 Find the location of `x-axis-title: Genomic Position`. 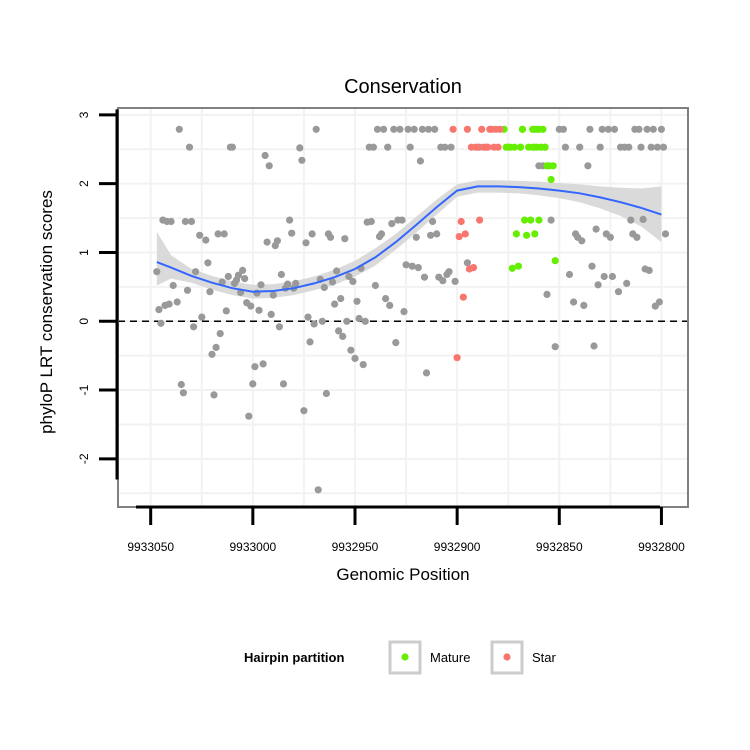

x-axis-title: Genomic Position is located at coordinates (402, 574).